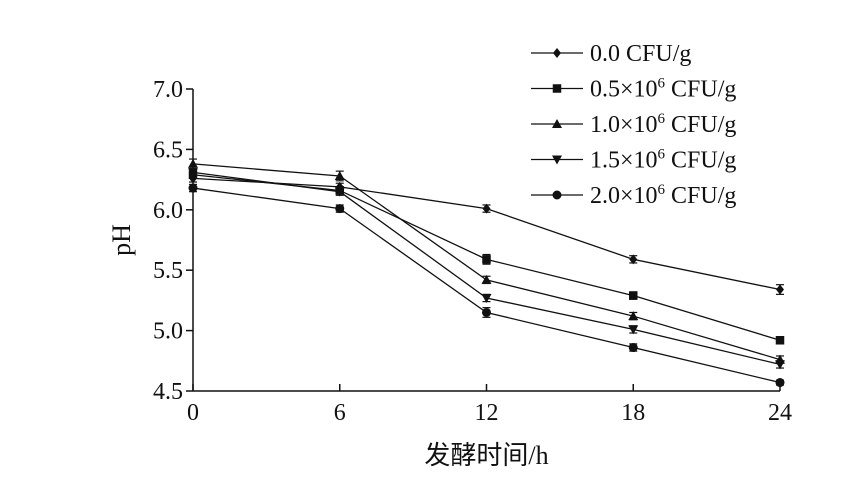 The image size is (844, 478). I want to click on legend-item: 2.0×106 CFU/g, so click(633, 195).